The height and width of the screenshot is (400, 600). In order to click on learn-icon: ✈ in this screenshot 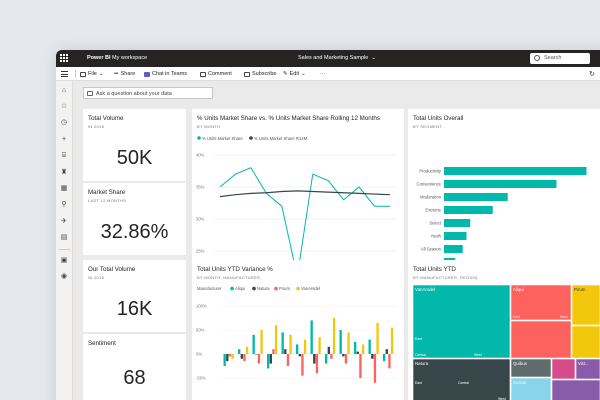, I will do `click(64, 221)`.